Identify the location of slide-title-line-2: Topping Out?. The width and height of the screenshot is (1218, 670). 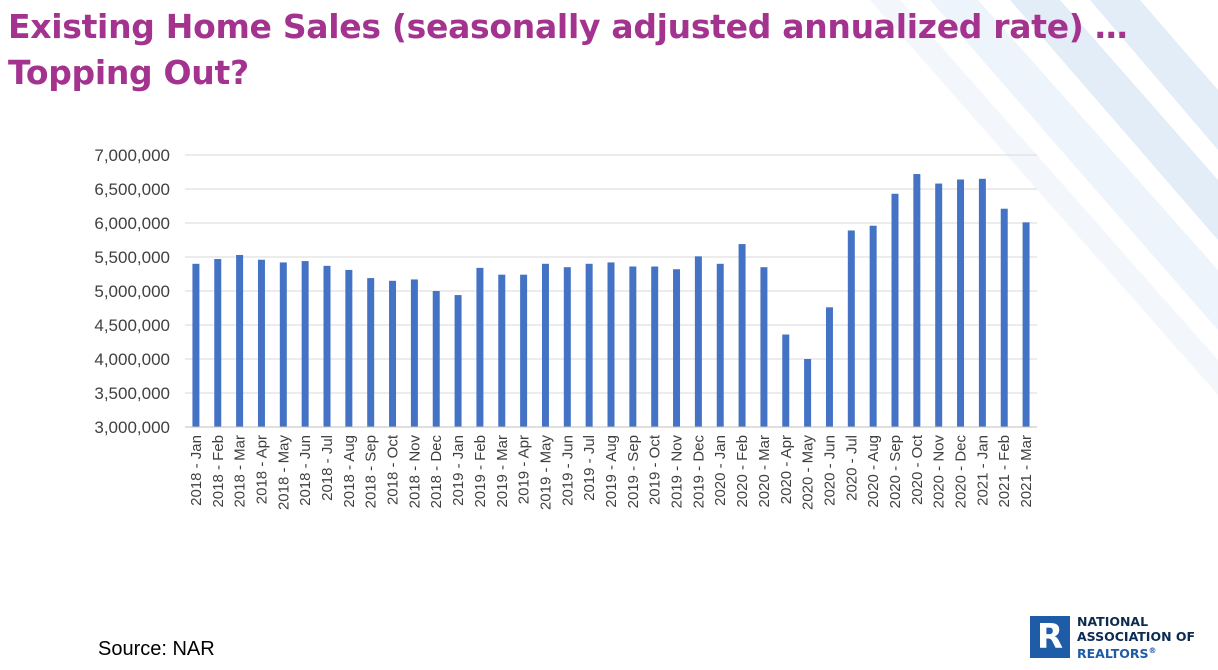
(128, 72).